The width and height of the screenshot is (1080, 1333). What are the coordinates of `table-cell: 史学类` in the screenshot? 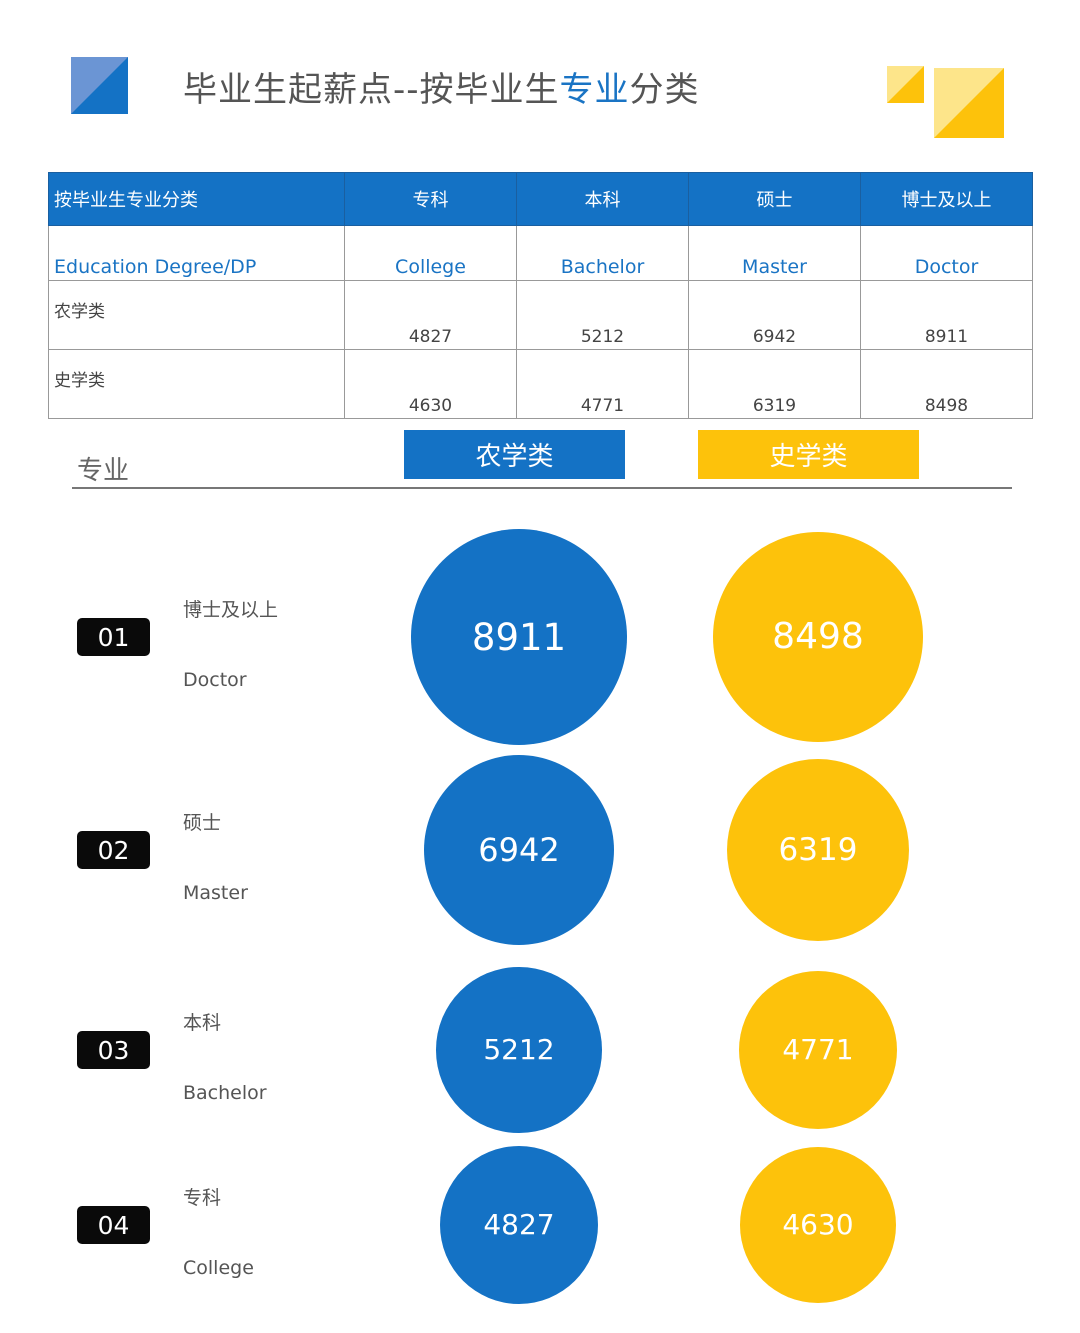 It's located at (196, 384).